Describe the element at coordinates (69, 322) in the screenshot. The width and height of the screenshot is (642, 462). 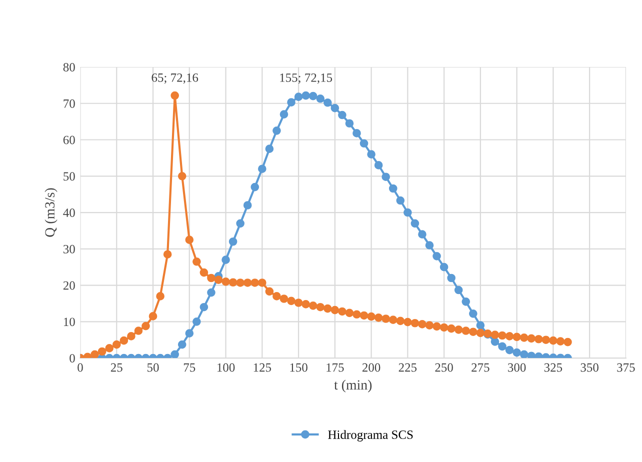
I see `y-tick-label: 10` at that location.